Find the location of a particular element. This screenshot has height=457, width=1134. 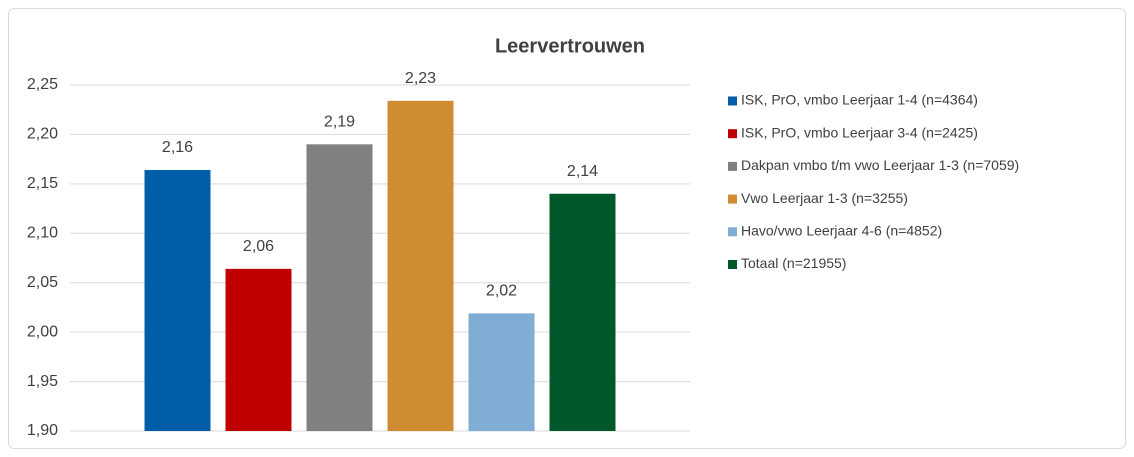

y-tick-label: 1,95 is located at coordinates (42, 381).